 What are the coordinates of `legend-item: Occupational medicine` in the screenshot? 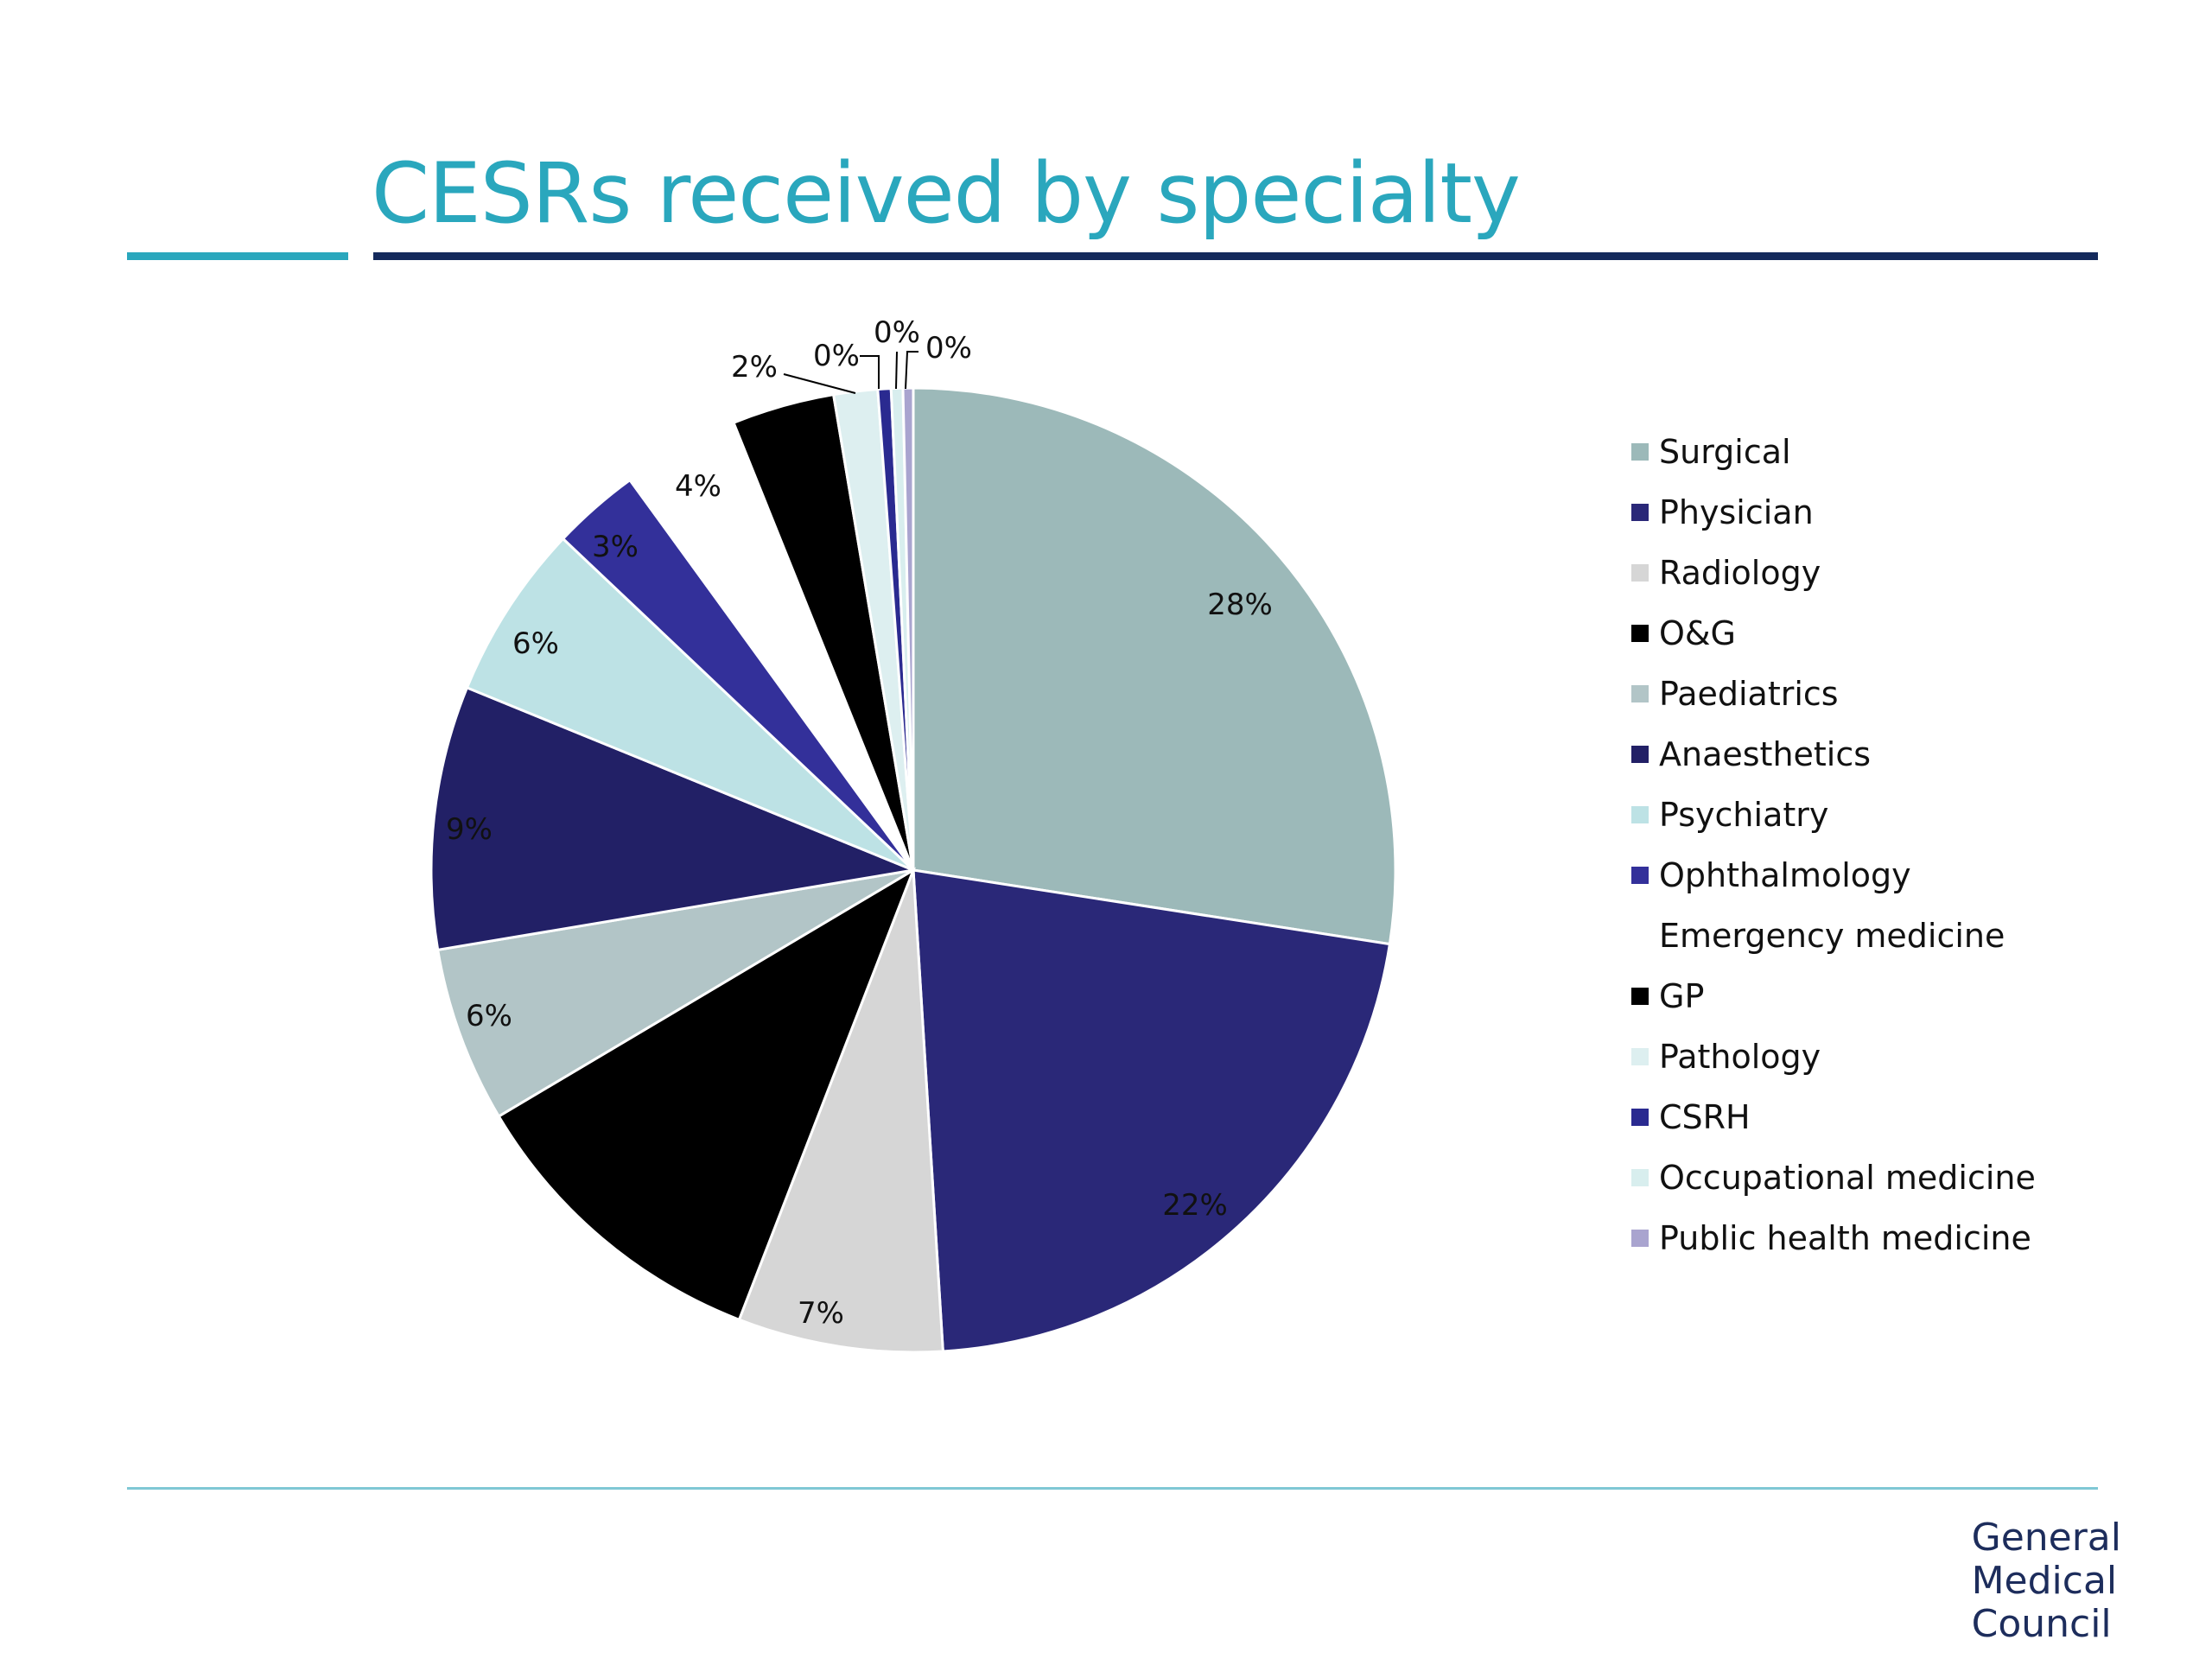 It's located at (1873, 1177).